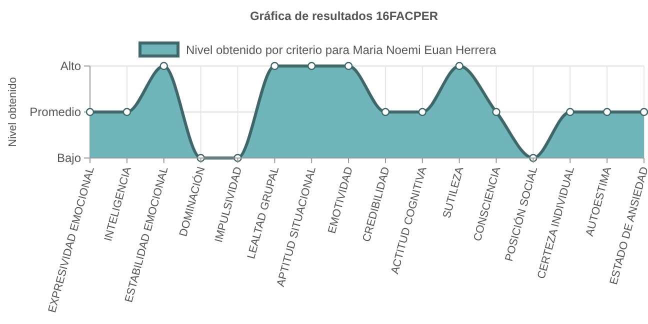 This screenshot has height=324, width=648. Describe the element at coordinates (69, 158) in the screenshot. I see `text: Bajo` at that location.